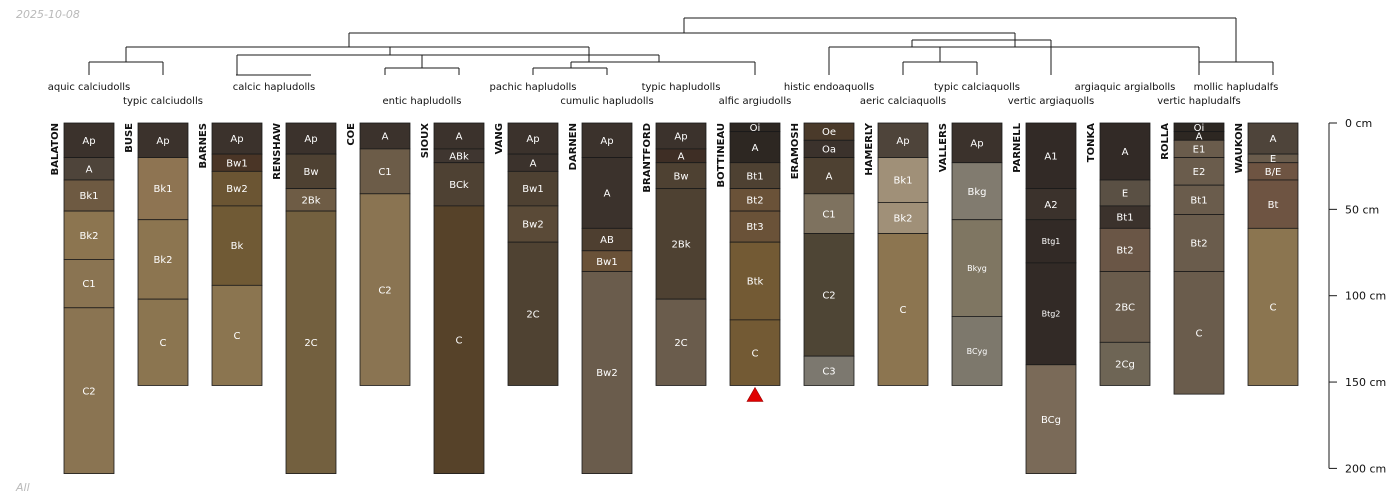 Image resolution: width=1400 pixels, height=500 pixels. I want to click on taxon-label: aeric calciaquolls, so click(903, 101).